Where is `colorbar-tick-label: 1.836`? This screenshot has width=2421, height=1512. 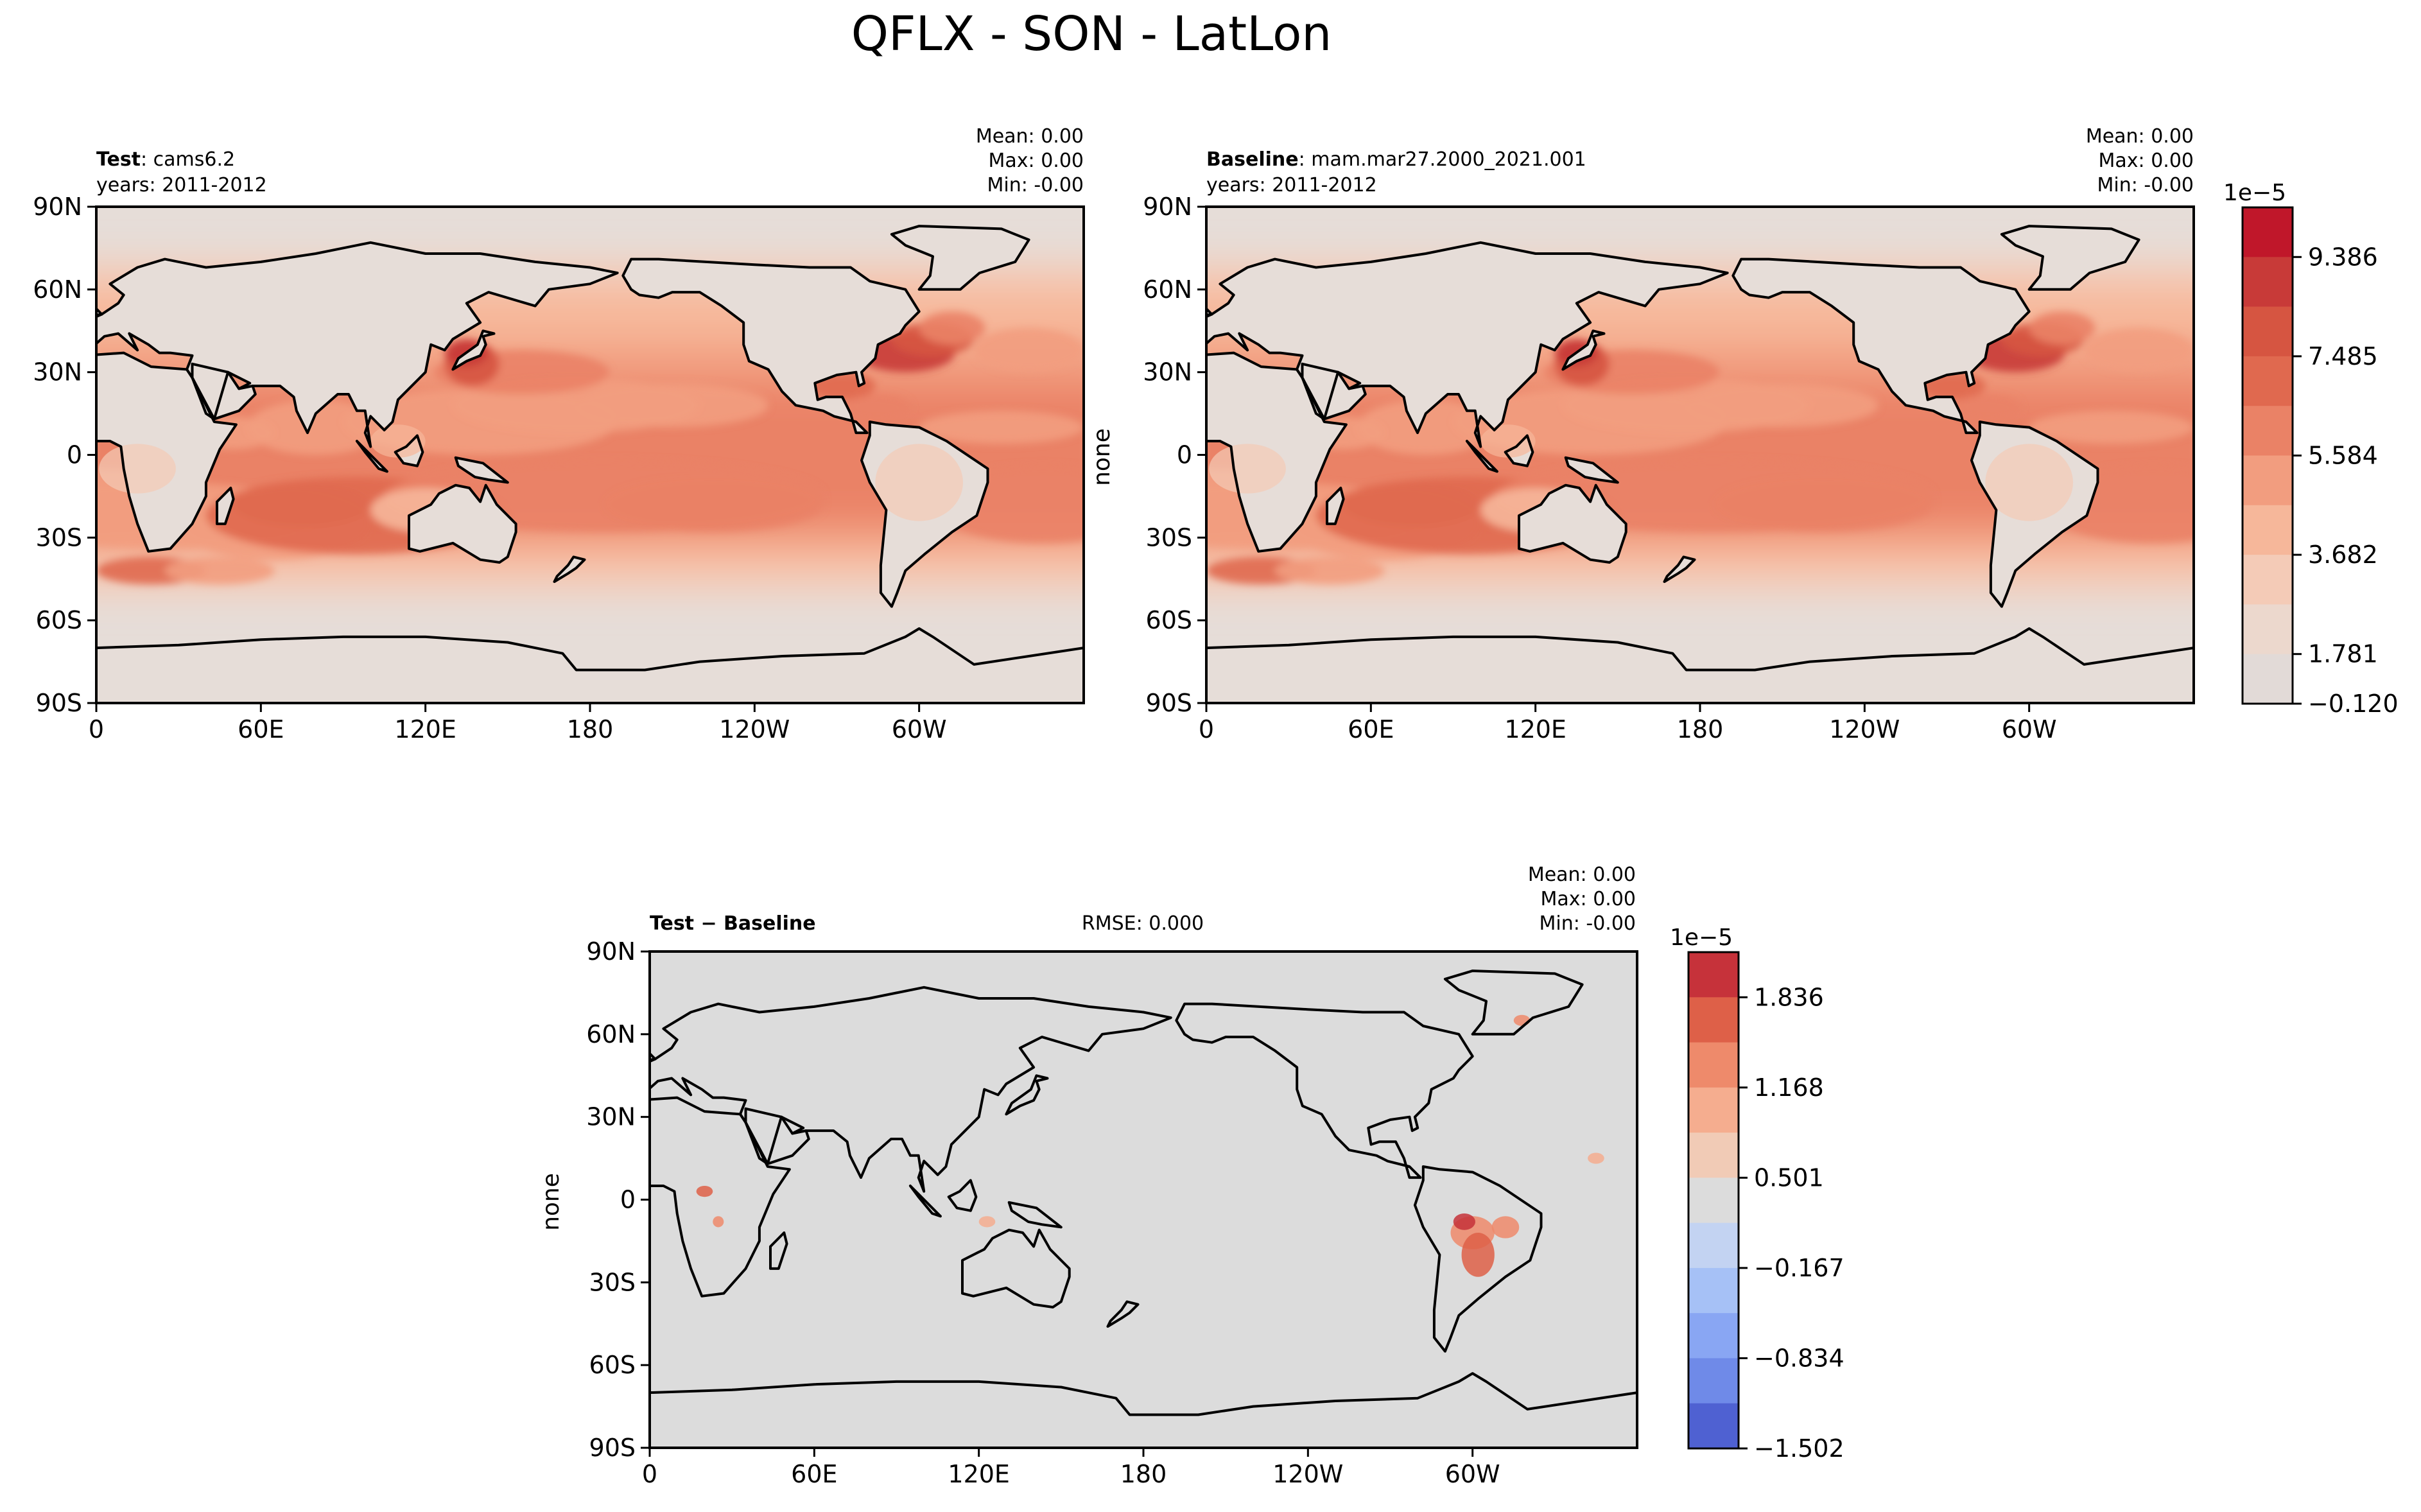
colorbar-tick-label: 1.836 is located at coordinates (1789, 997).